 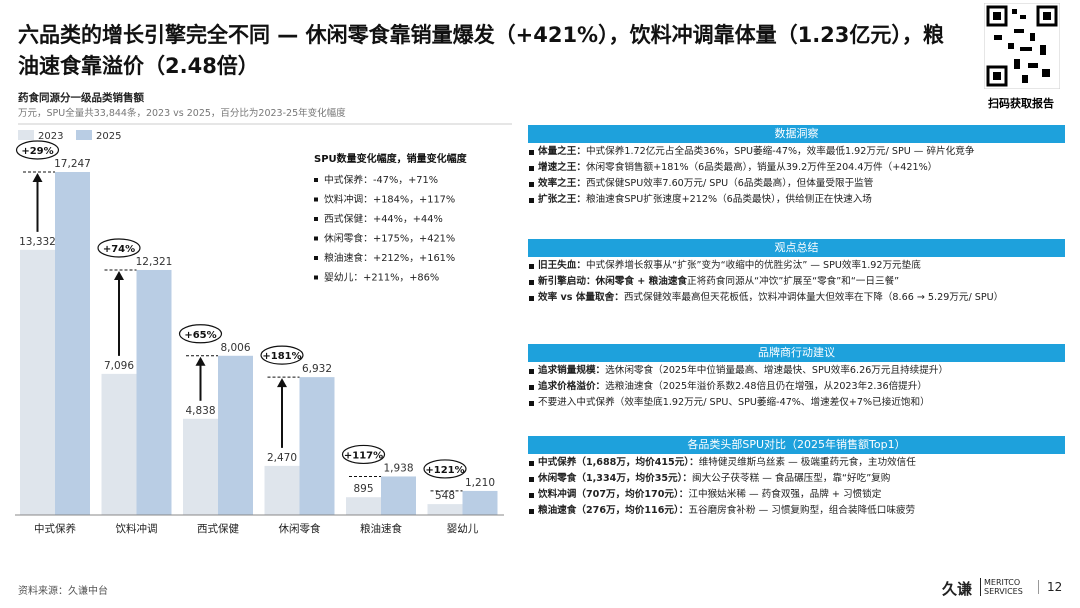 What do you see at coordinates (562, 151) in the screenshot?
I see `item-label: 体量之王：` at bounding box center [562, 151].